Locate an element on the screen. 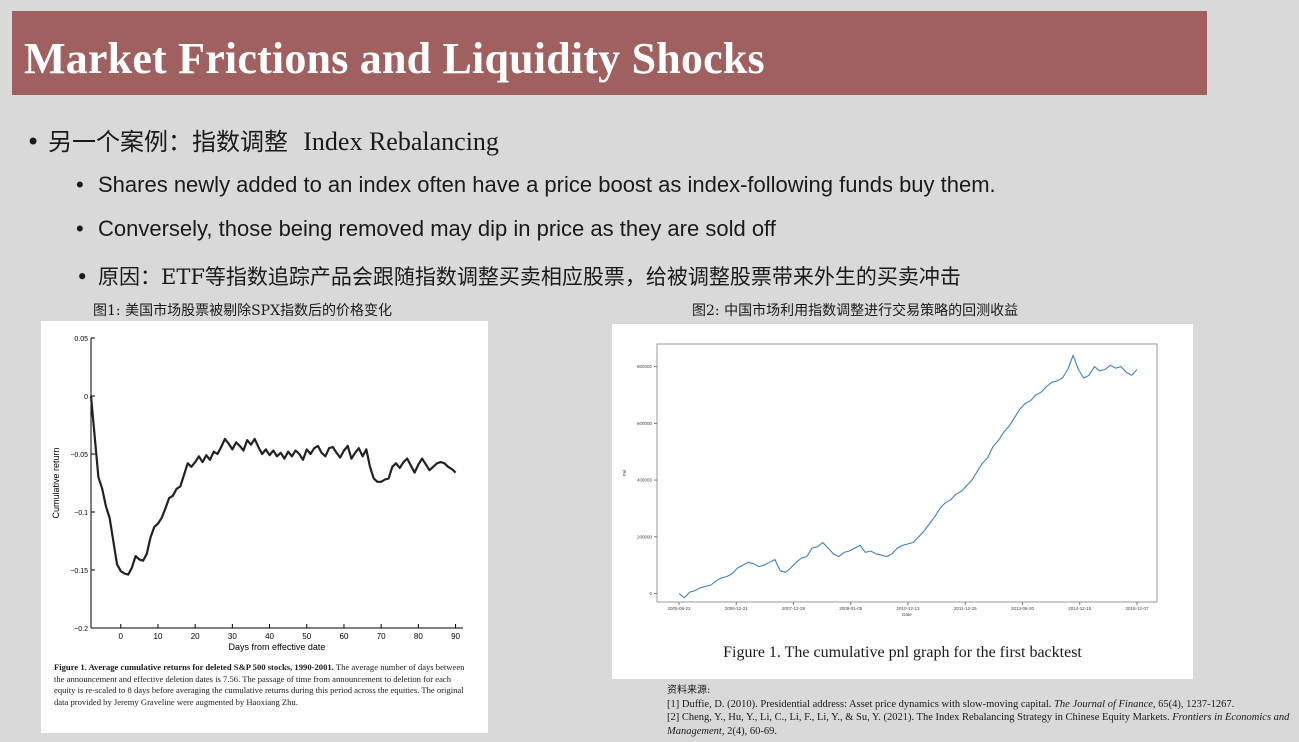 The image size is (1299, 742). x-tick-label: 2010-12-13 is located at coordinates (908, 608).